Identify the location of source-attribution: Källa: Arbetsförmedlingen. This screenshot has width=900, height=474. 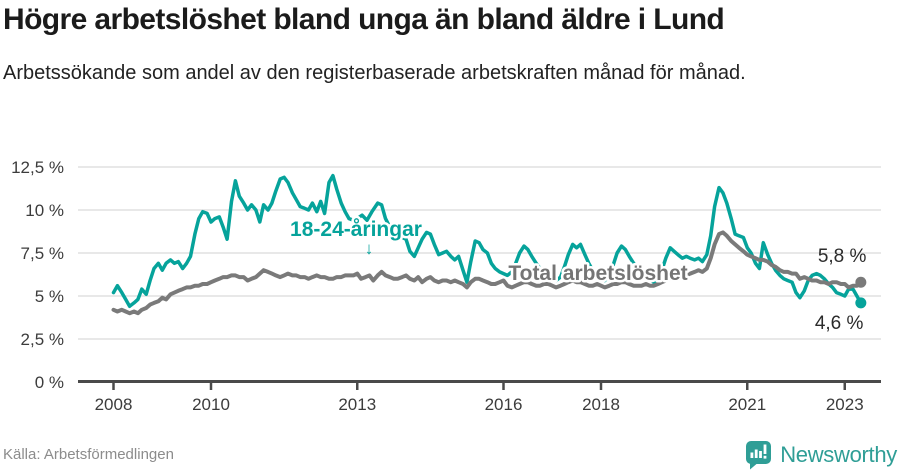
(88, 454).